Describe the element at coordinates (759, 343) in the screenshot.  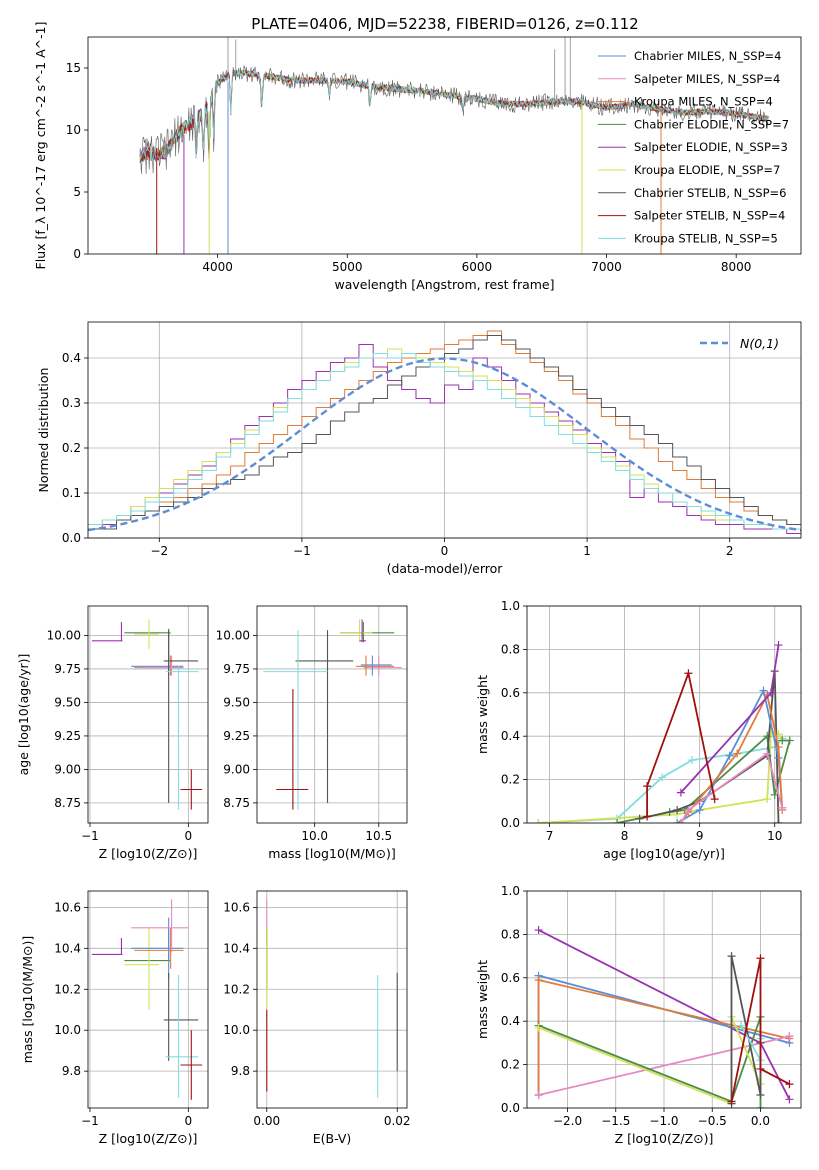
I see `legend-label: N(0,1)` at that location.